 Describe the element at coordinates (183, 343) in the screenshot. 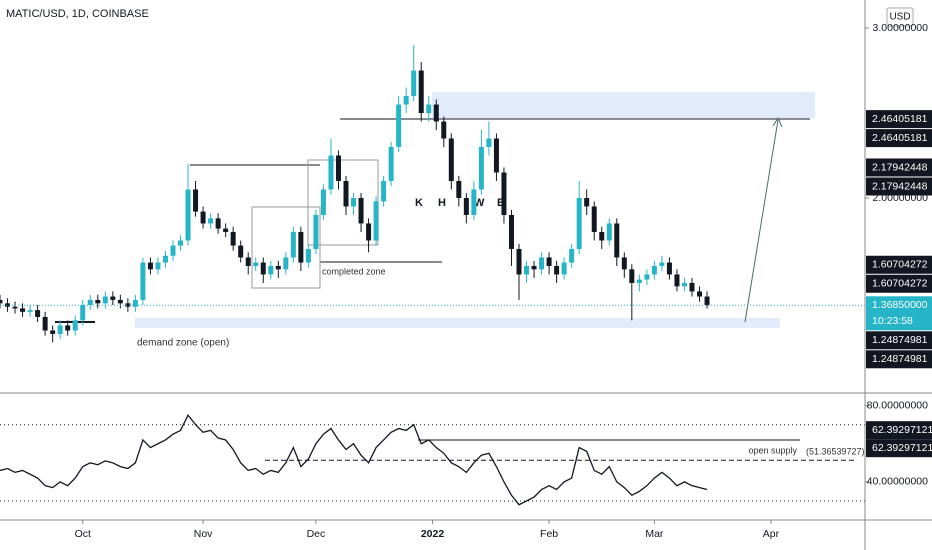

I see `annotation: demand zone (open)` at that location.